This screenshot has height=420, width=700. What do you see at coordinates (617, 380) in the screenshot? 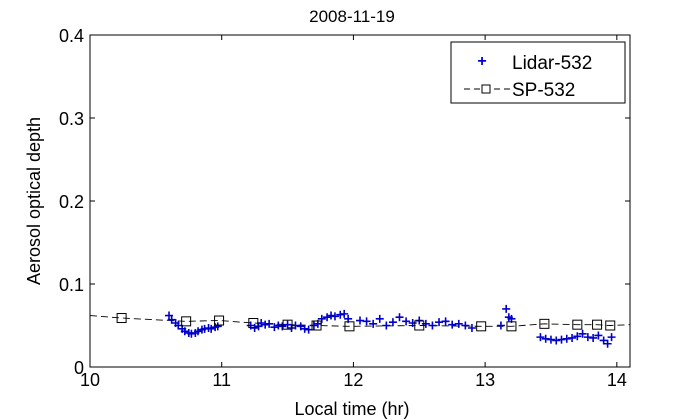
I see `x-tick-label: 14` at bounding box center [617, 380].